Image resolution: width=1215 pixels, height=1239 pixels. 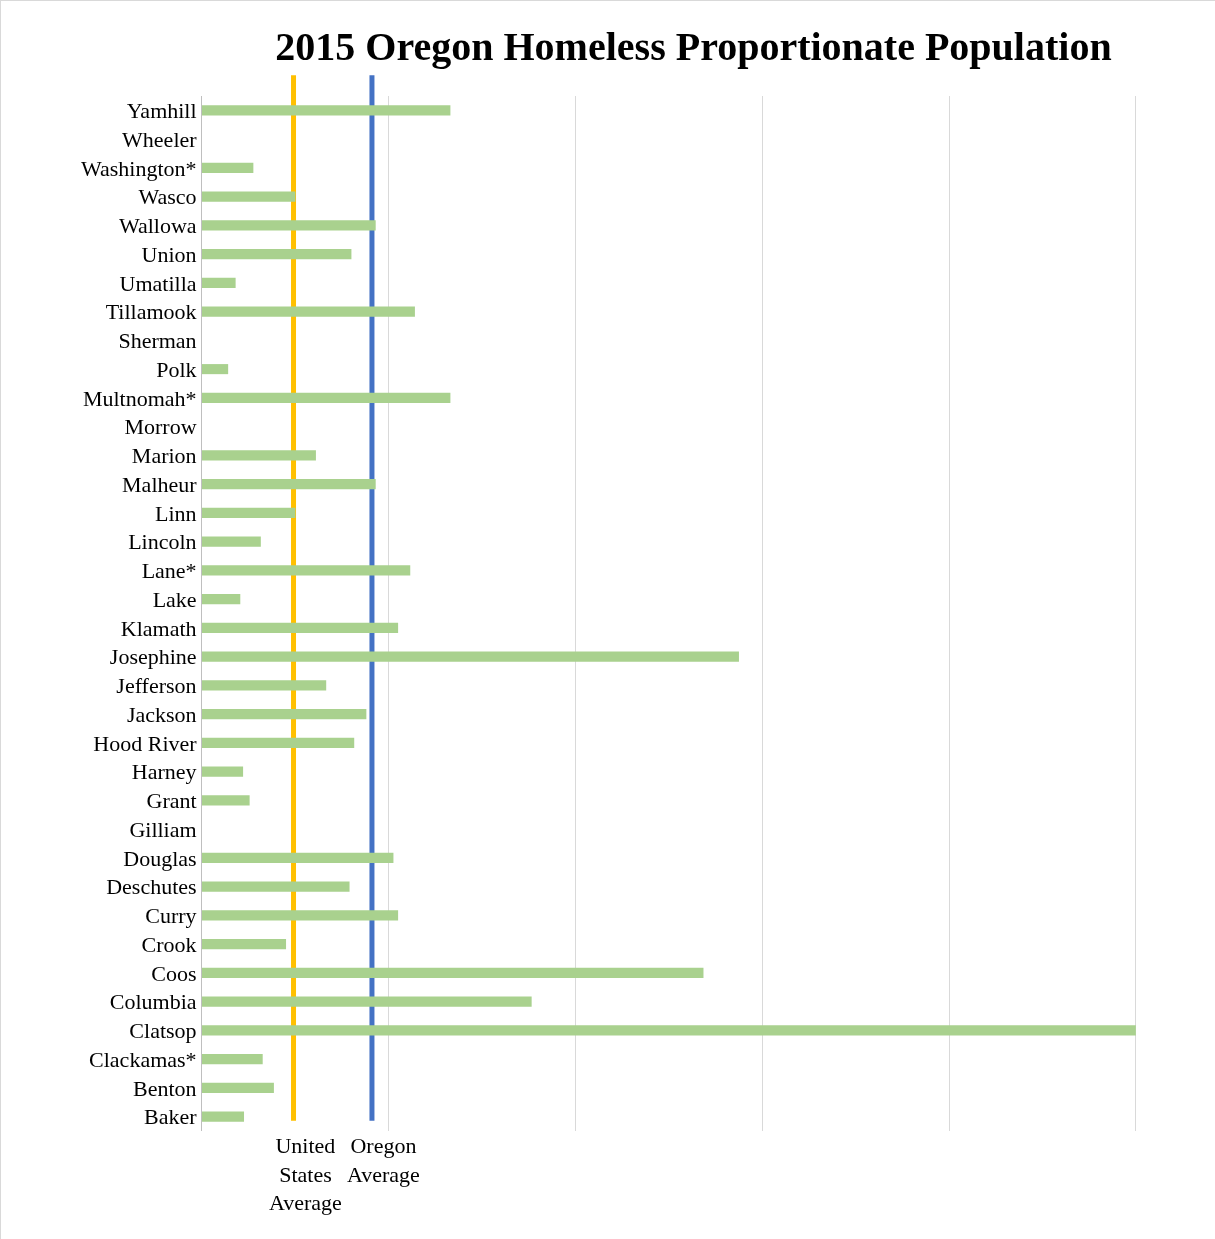 I want to click on y-tick-label: Klamath, so click(x=158, y=628).